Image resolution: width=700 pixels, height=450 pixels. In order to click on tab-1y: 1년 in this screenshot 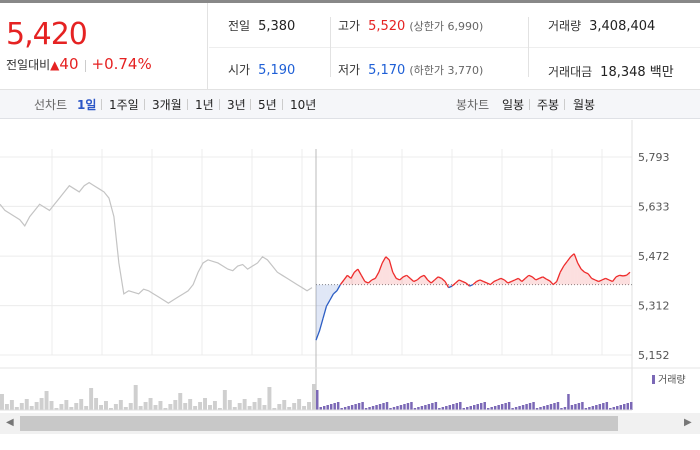, I will do `click(204, 105)`.